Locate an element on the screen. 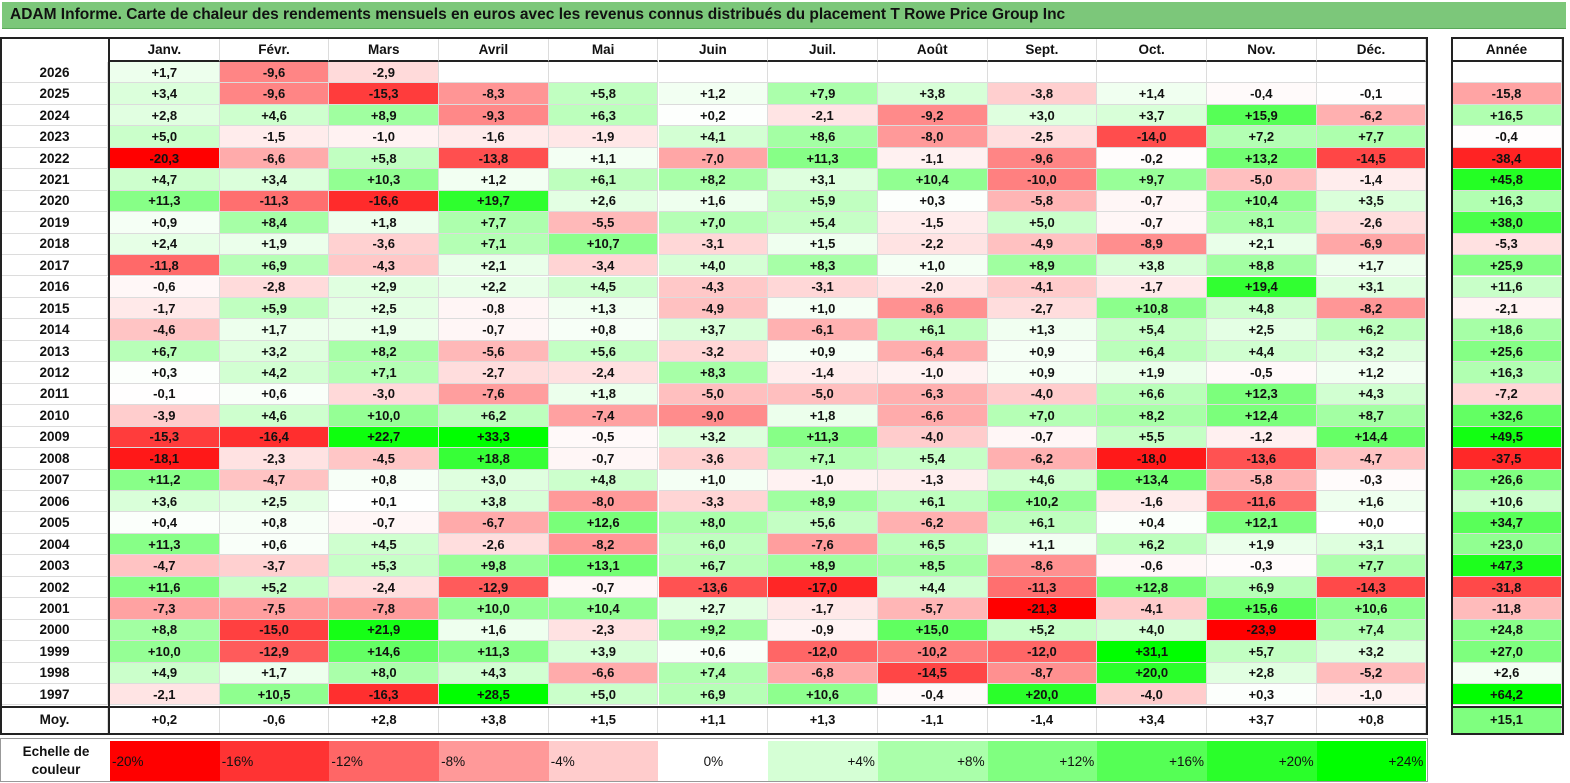 The width and height of the screenshot is (1570, 783). heatmap-cell: -0,3 is located at coordinates (1262, 566).